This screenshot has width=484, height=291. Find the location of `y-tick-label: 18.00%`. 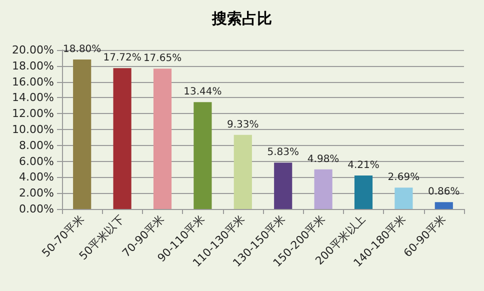

y-tick-label: 18.00% is located at coordinates (33, 65).